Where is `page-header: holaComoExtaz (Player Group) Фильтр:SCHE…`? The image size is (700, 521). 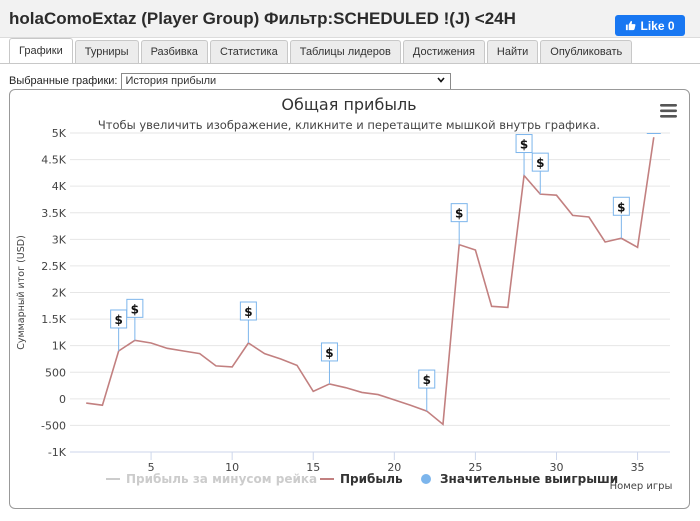
page-header: holaComoExtaz (Player Group) Фильтр:SCHE… is located at coordinates (350, 19).